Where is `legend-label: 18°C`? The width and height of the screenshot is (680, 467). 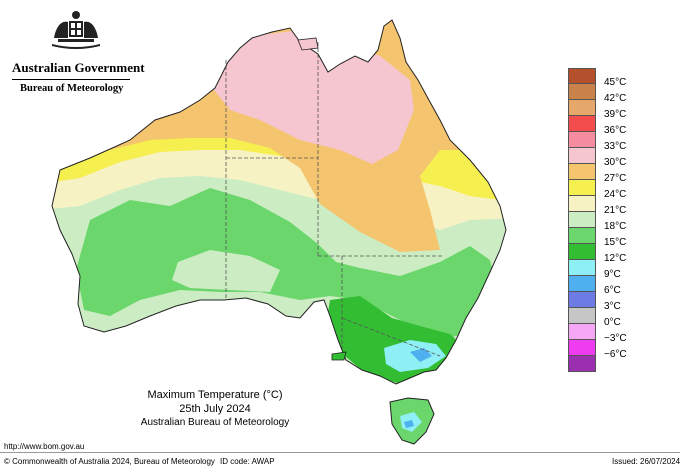 legend-label: 18°C is located at coordinates (615, 226).